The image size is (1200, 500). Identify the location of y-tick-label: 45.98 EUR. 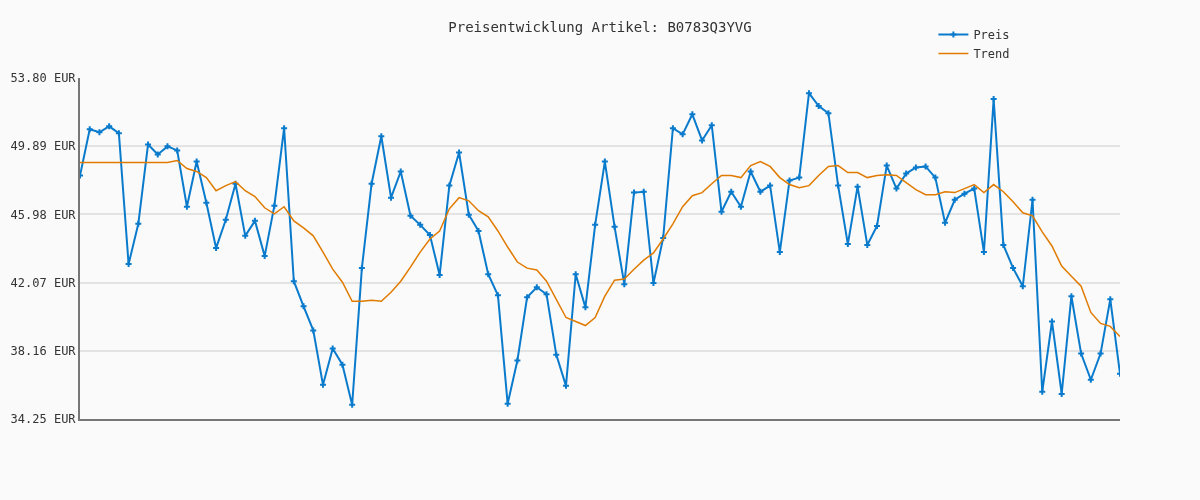
(43, 214).